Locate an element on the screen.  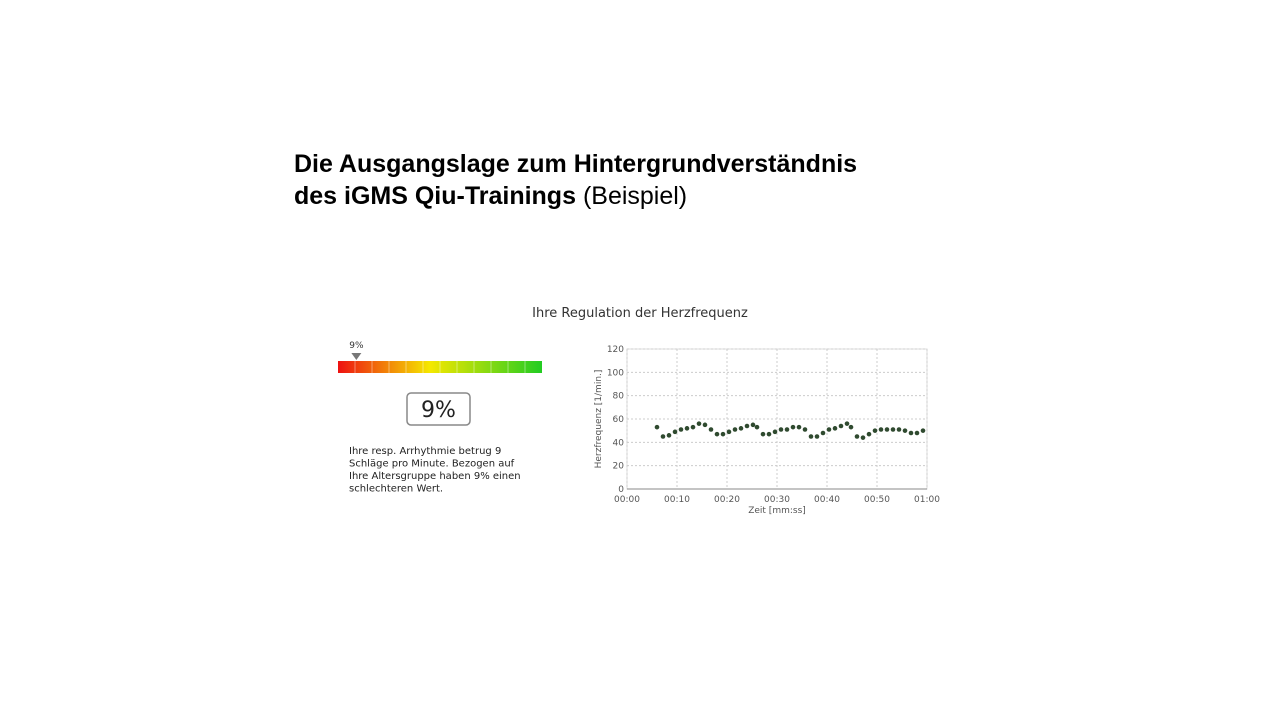
gauge-display: 9% is located at coordinates (438, 410).